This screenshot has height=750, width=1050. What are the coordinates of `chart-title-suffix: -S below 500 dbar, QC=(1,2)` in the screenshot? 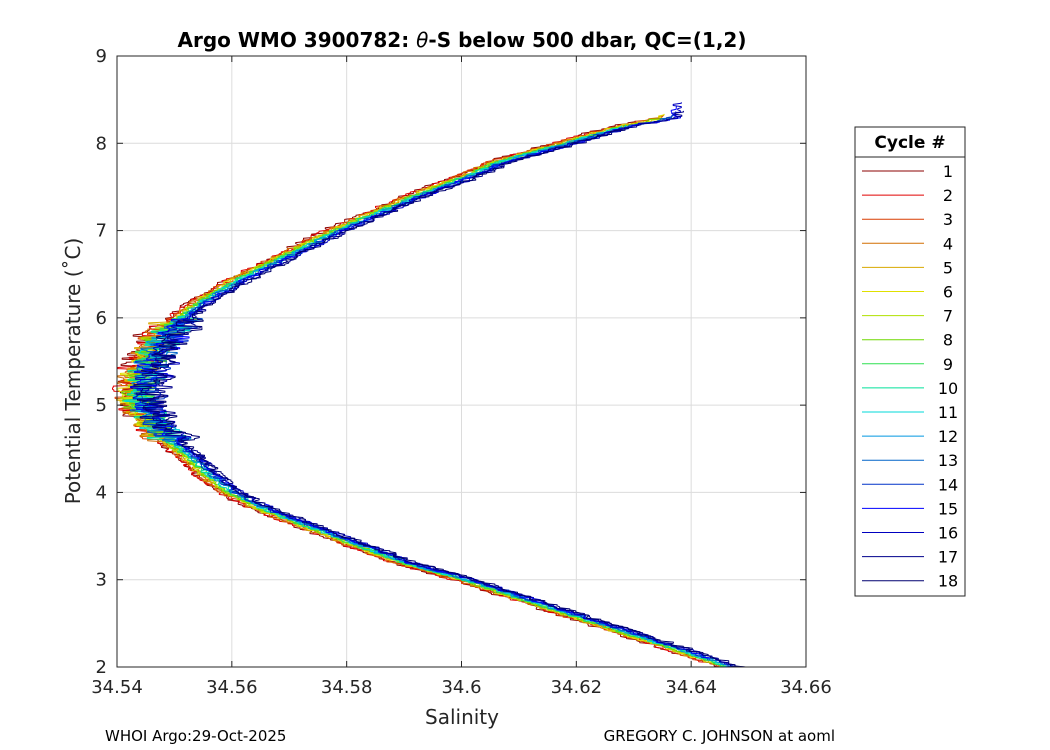 It's located at (587, 40).